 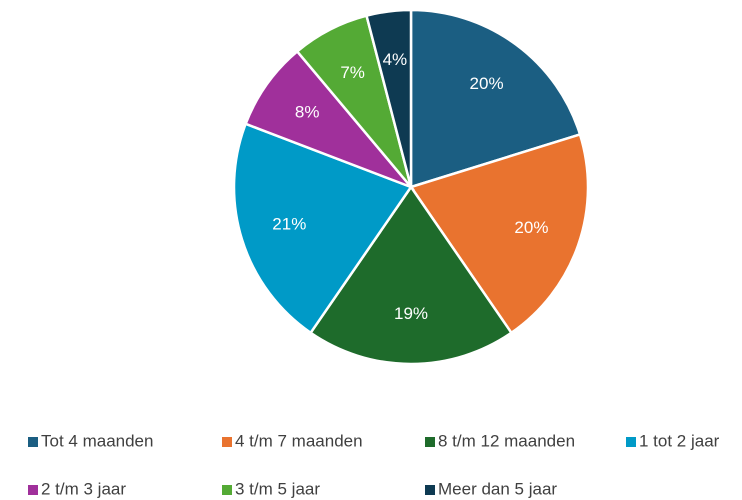 What do you see at coordinates (352, 72) in the screenshot?
I see `data-label: 7%` at bounding box center [352, 72].